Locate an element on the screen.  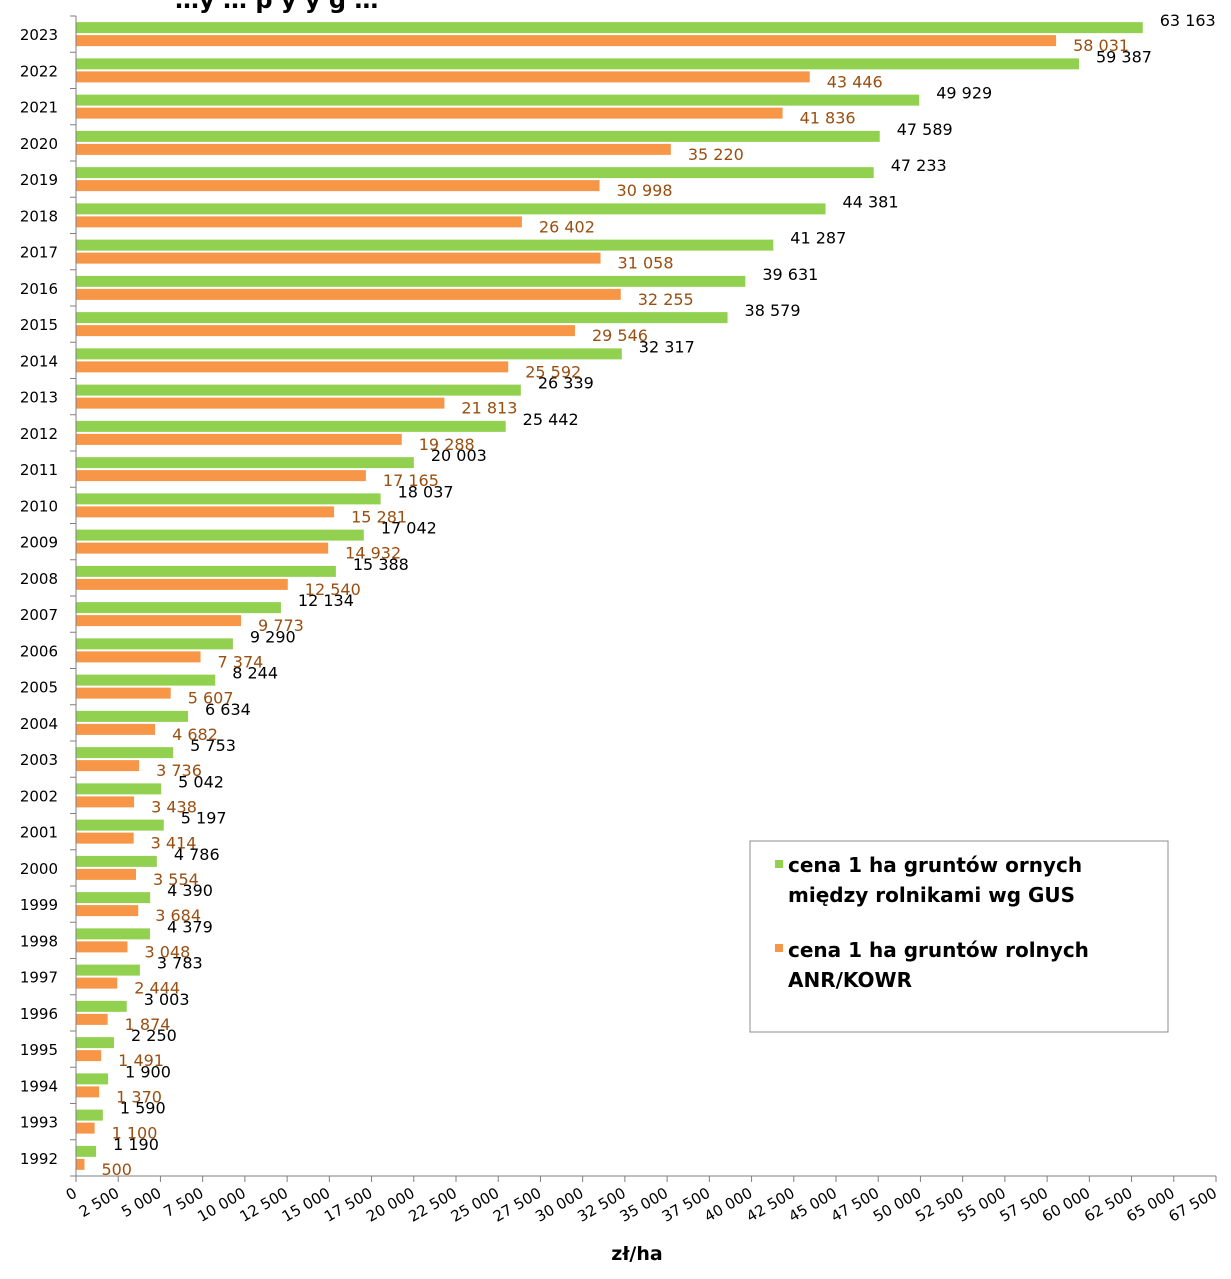
x-tick-label: 12 500 is located at coordinates (264, 1205).